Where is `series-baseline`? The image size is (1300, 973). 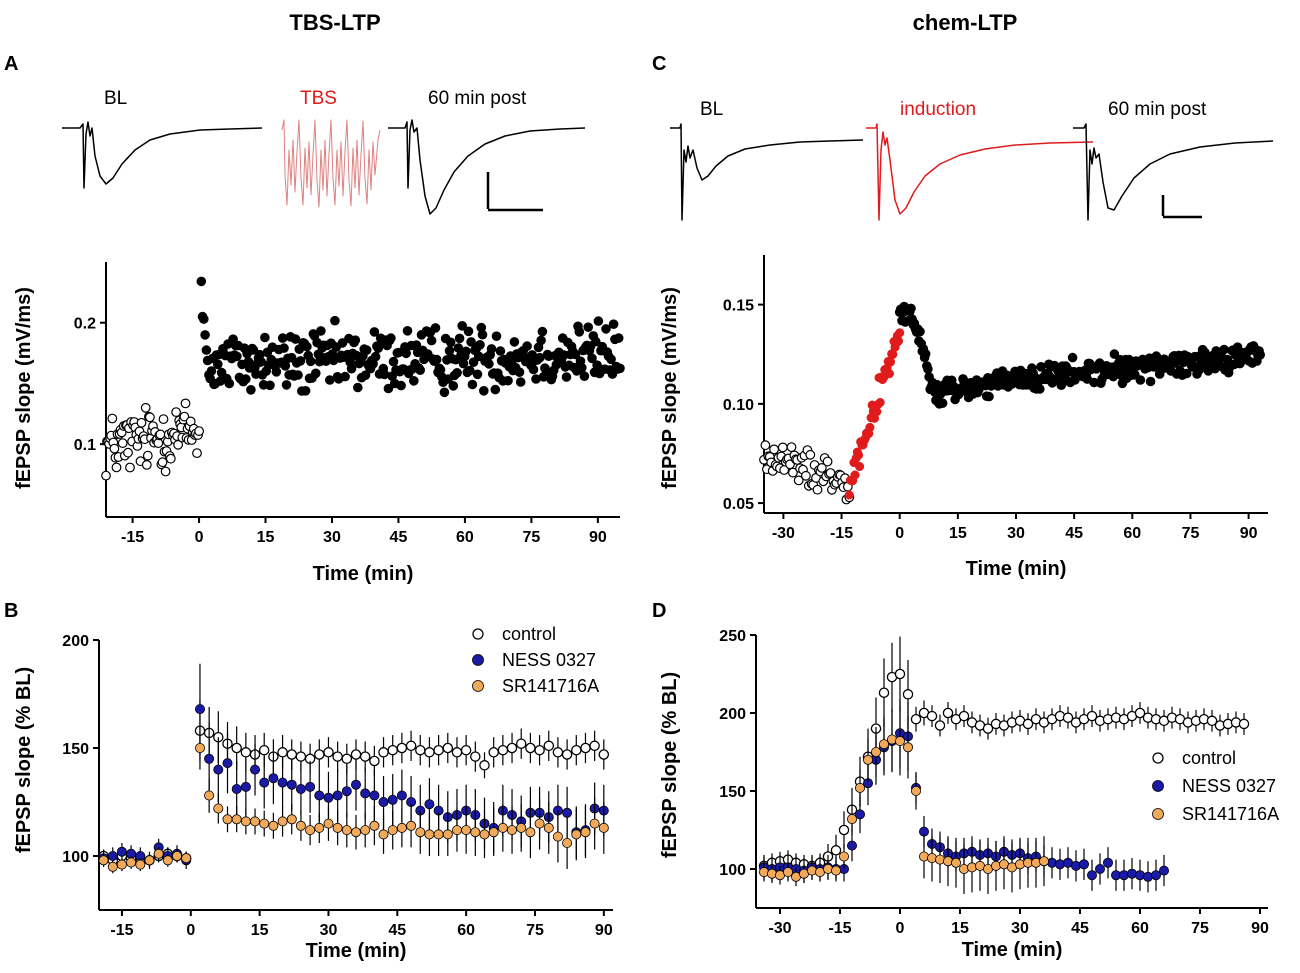 series-baseline is located at coordinates (153, 439).